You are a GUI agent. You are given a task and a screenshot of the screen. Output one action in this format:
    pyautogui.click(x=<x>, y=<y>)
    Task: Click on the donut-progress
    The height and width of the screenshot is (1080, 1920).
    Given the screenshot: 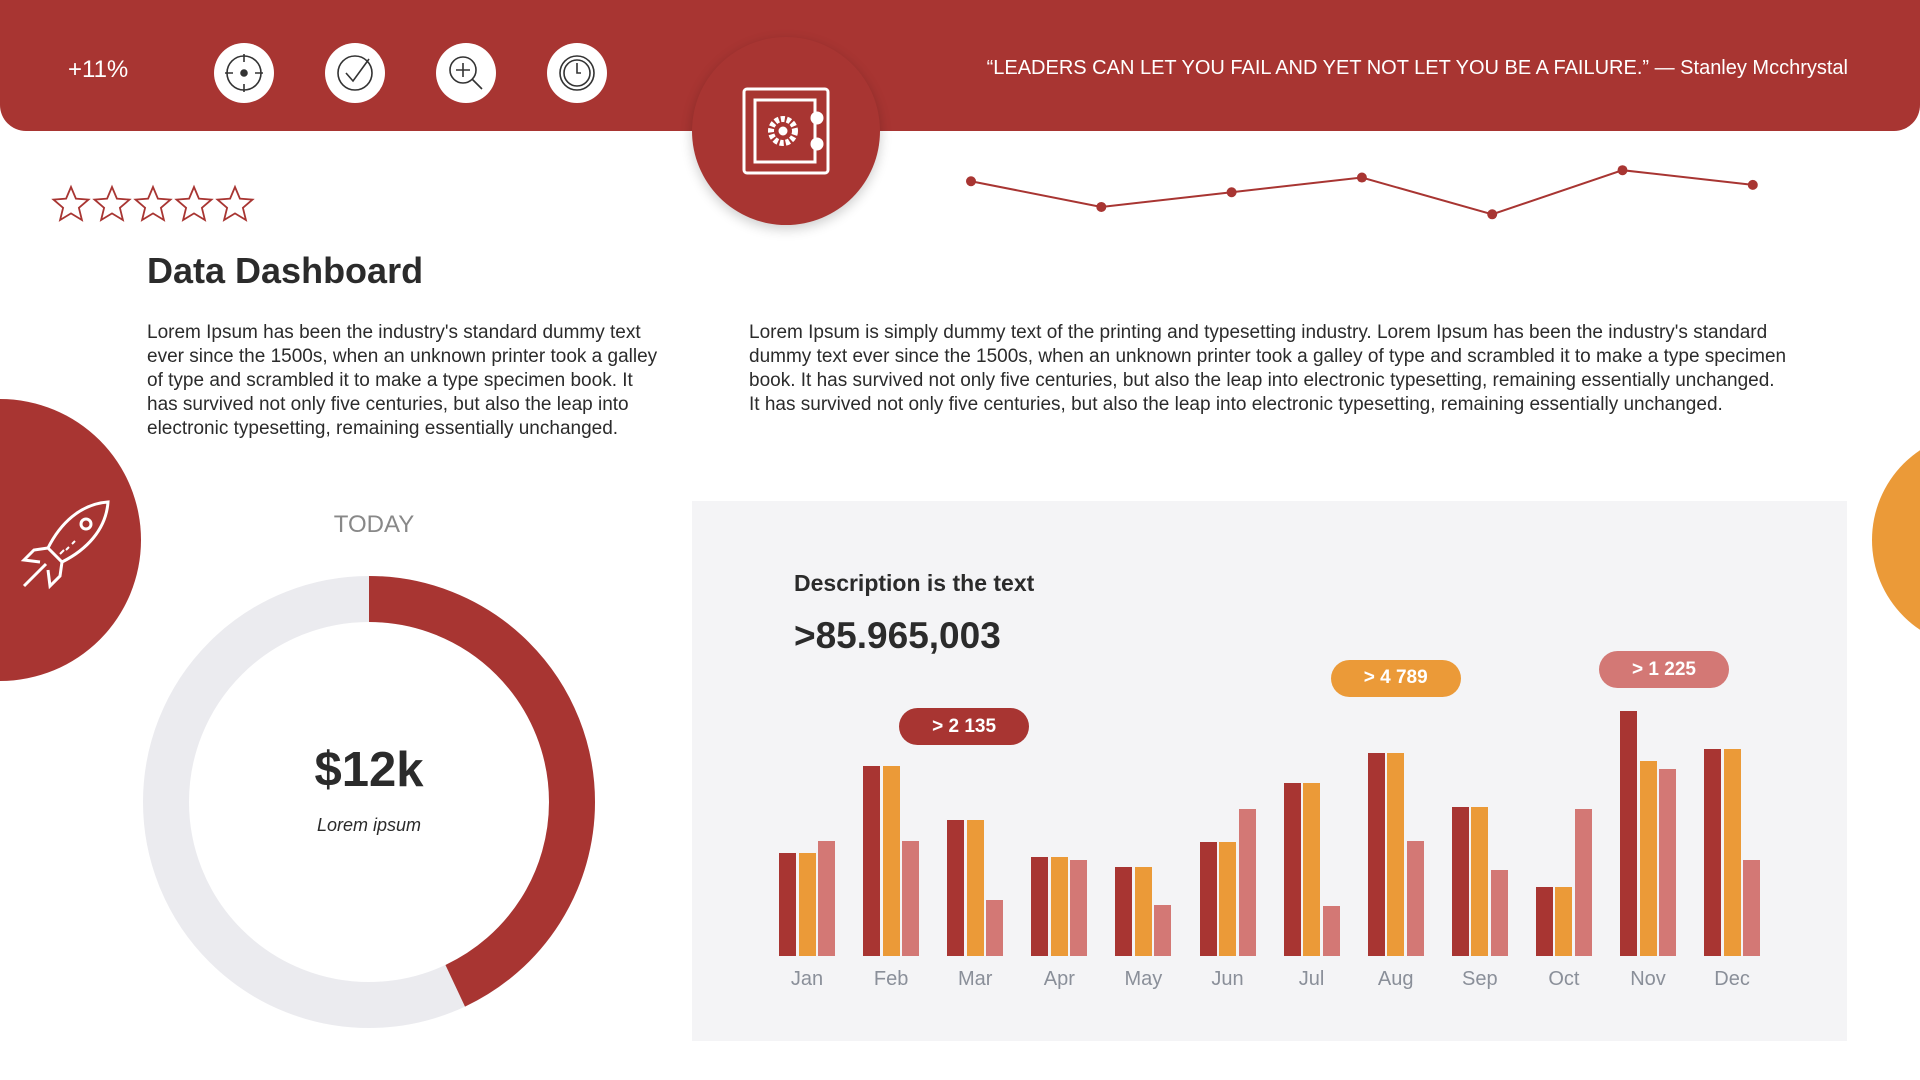 What is the action you would take?
    pyautogui.click(x=369, y=802)
    